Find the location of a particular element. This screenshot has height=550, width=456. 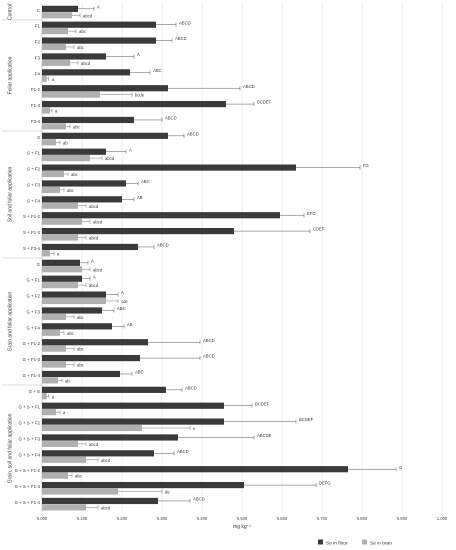

x-tick-label: 0.900 is located at coordinates (402, 518).